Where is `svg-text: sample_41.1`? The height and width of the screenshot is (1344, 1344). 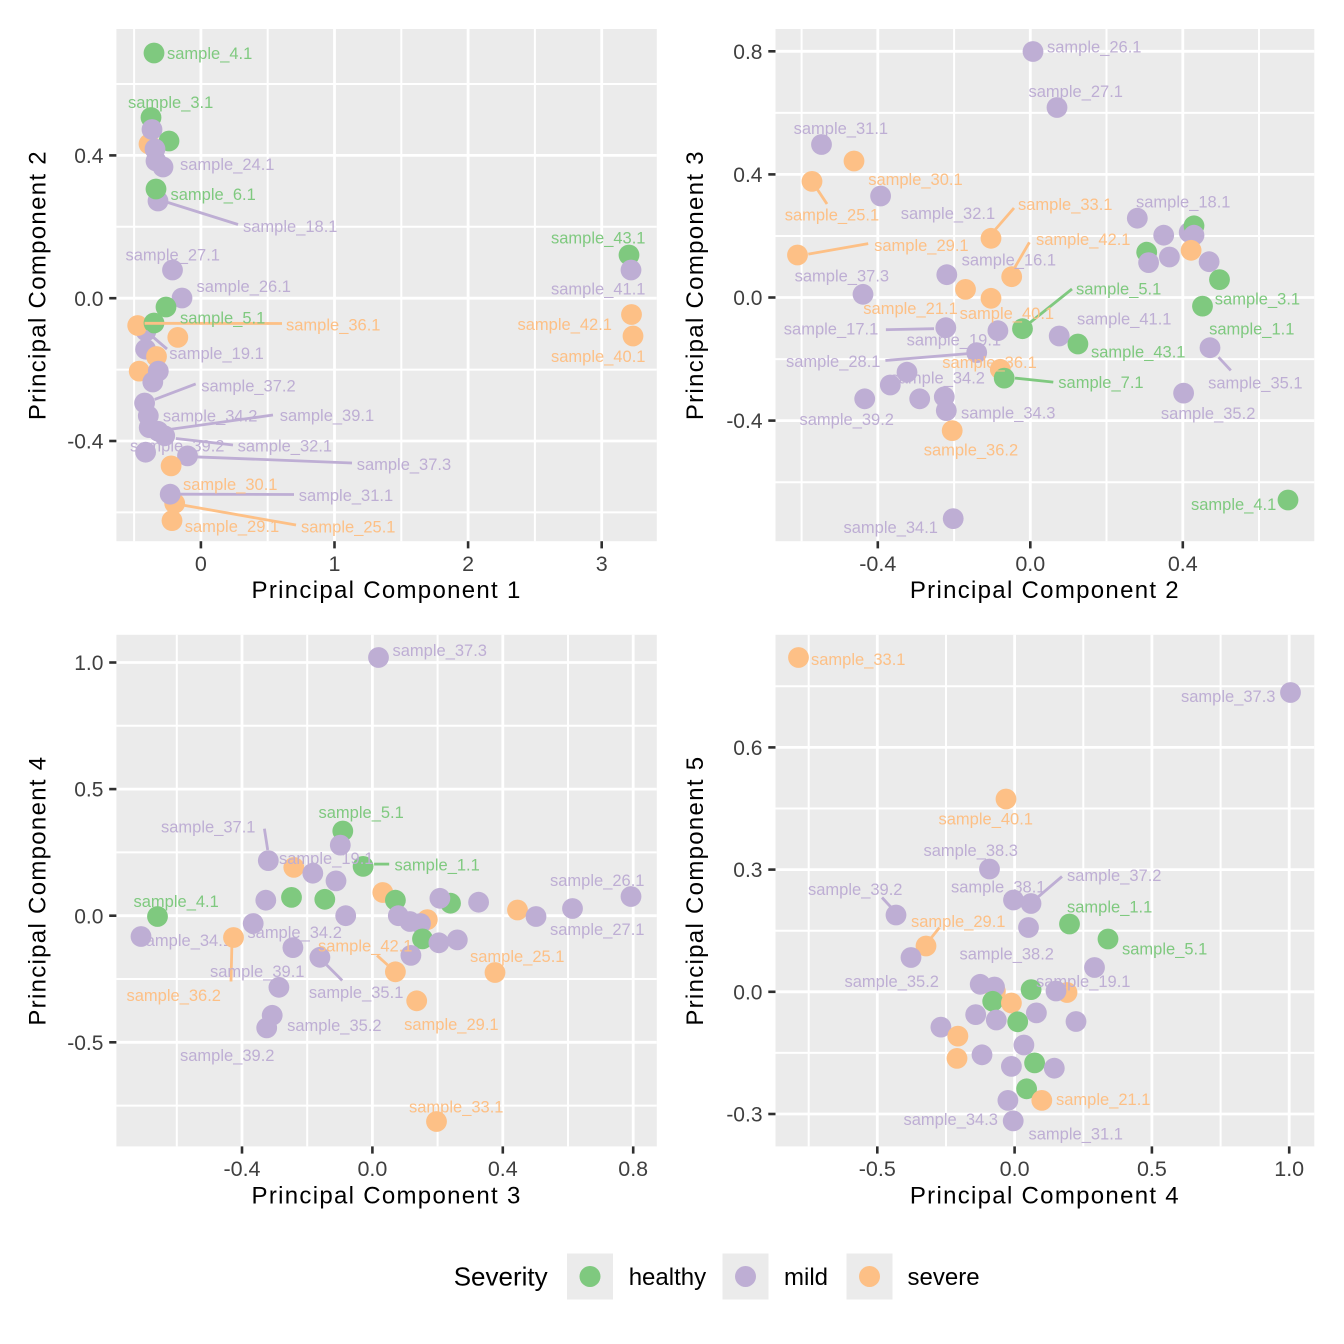 svg-text: sample_41.1 is located at coordinates (598, 289).